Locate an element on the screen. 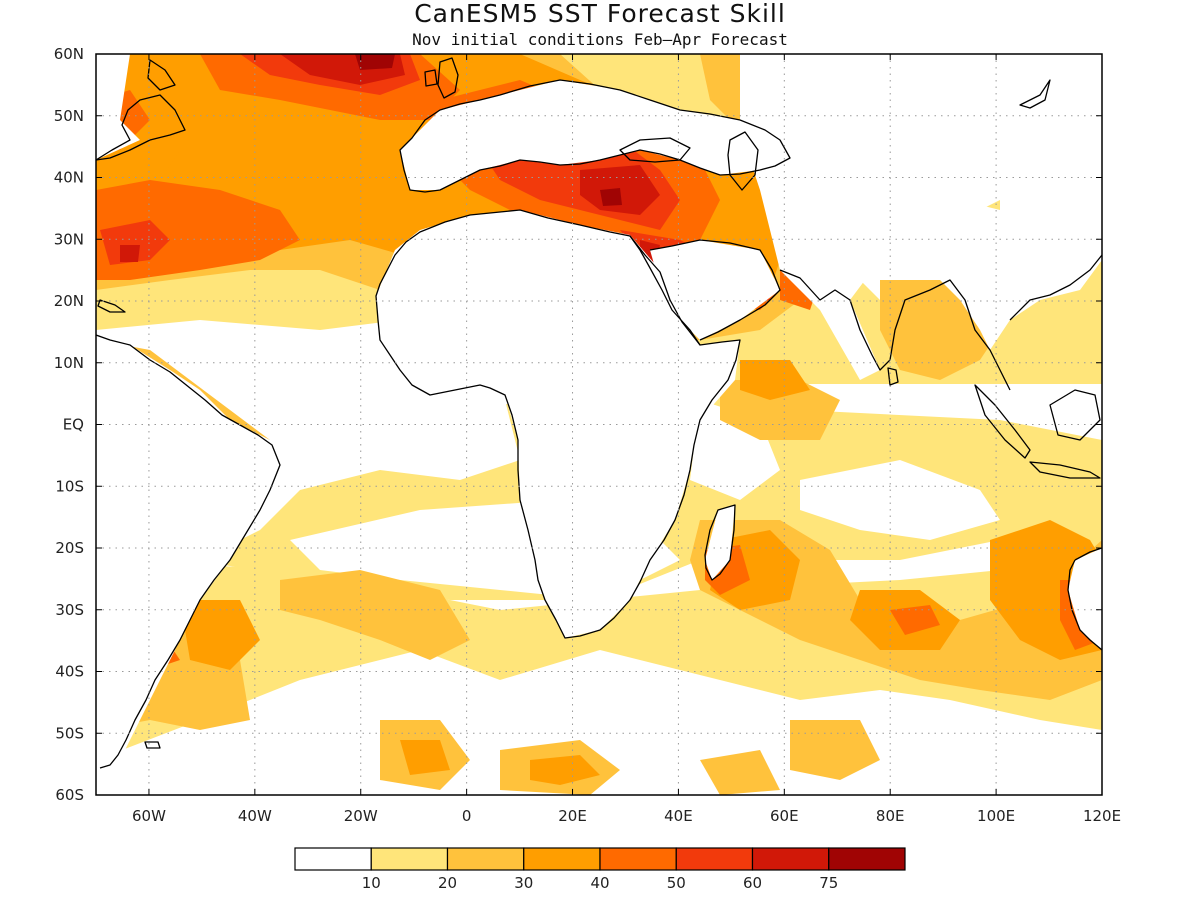  coastline-black-sea is located at coordinates (655, 150).